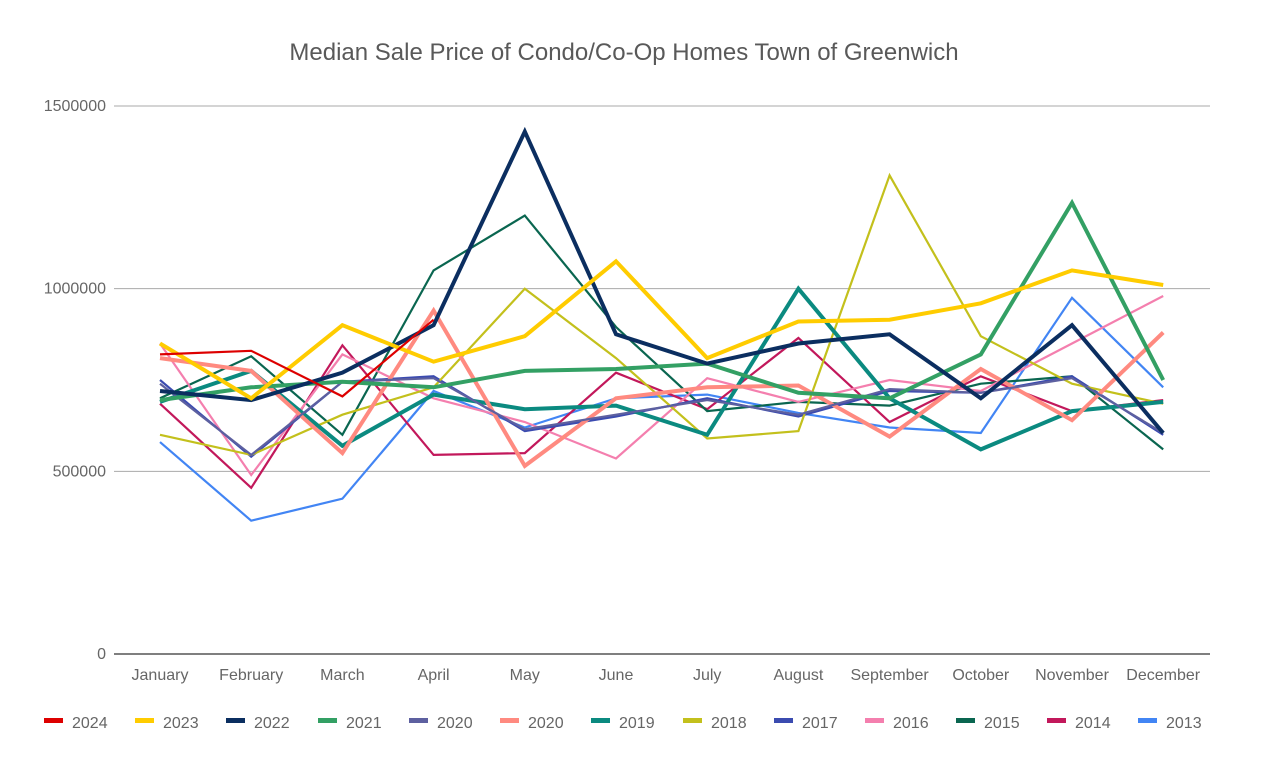 This screenshot has height=784, width=1286. Describe the element at coordinates (181, 723) in the screenshot. I see `legend-label: 2023` at that location.